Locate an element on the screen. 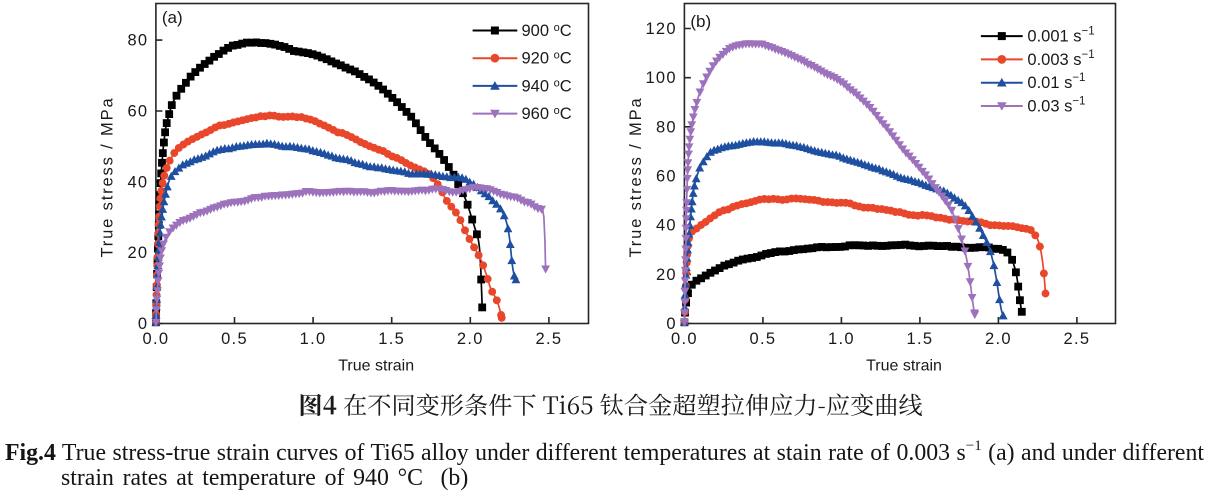  svg-text: 0.003 s−1 is located at coordinates (1060, 59).